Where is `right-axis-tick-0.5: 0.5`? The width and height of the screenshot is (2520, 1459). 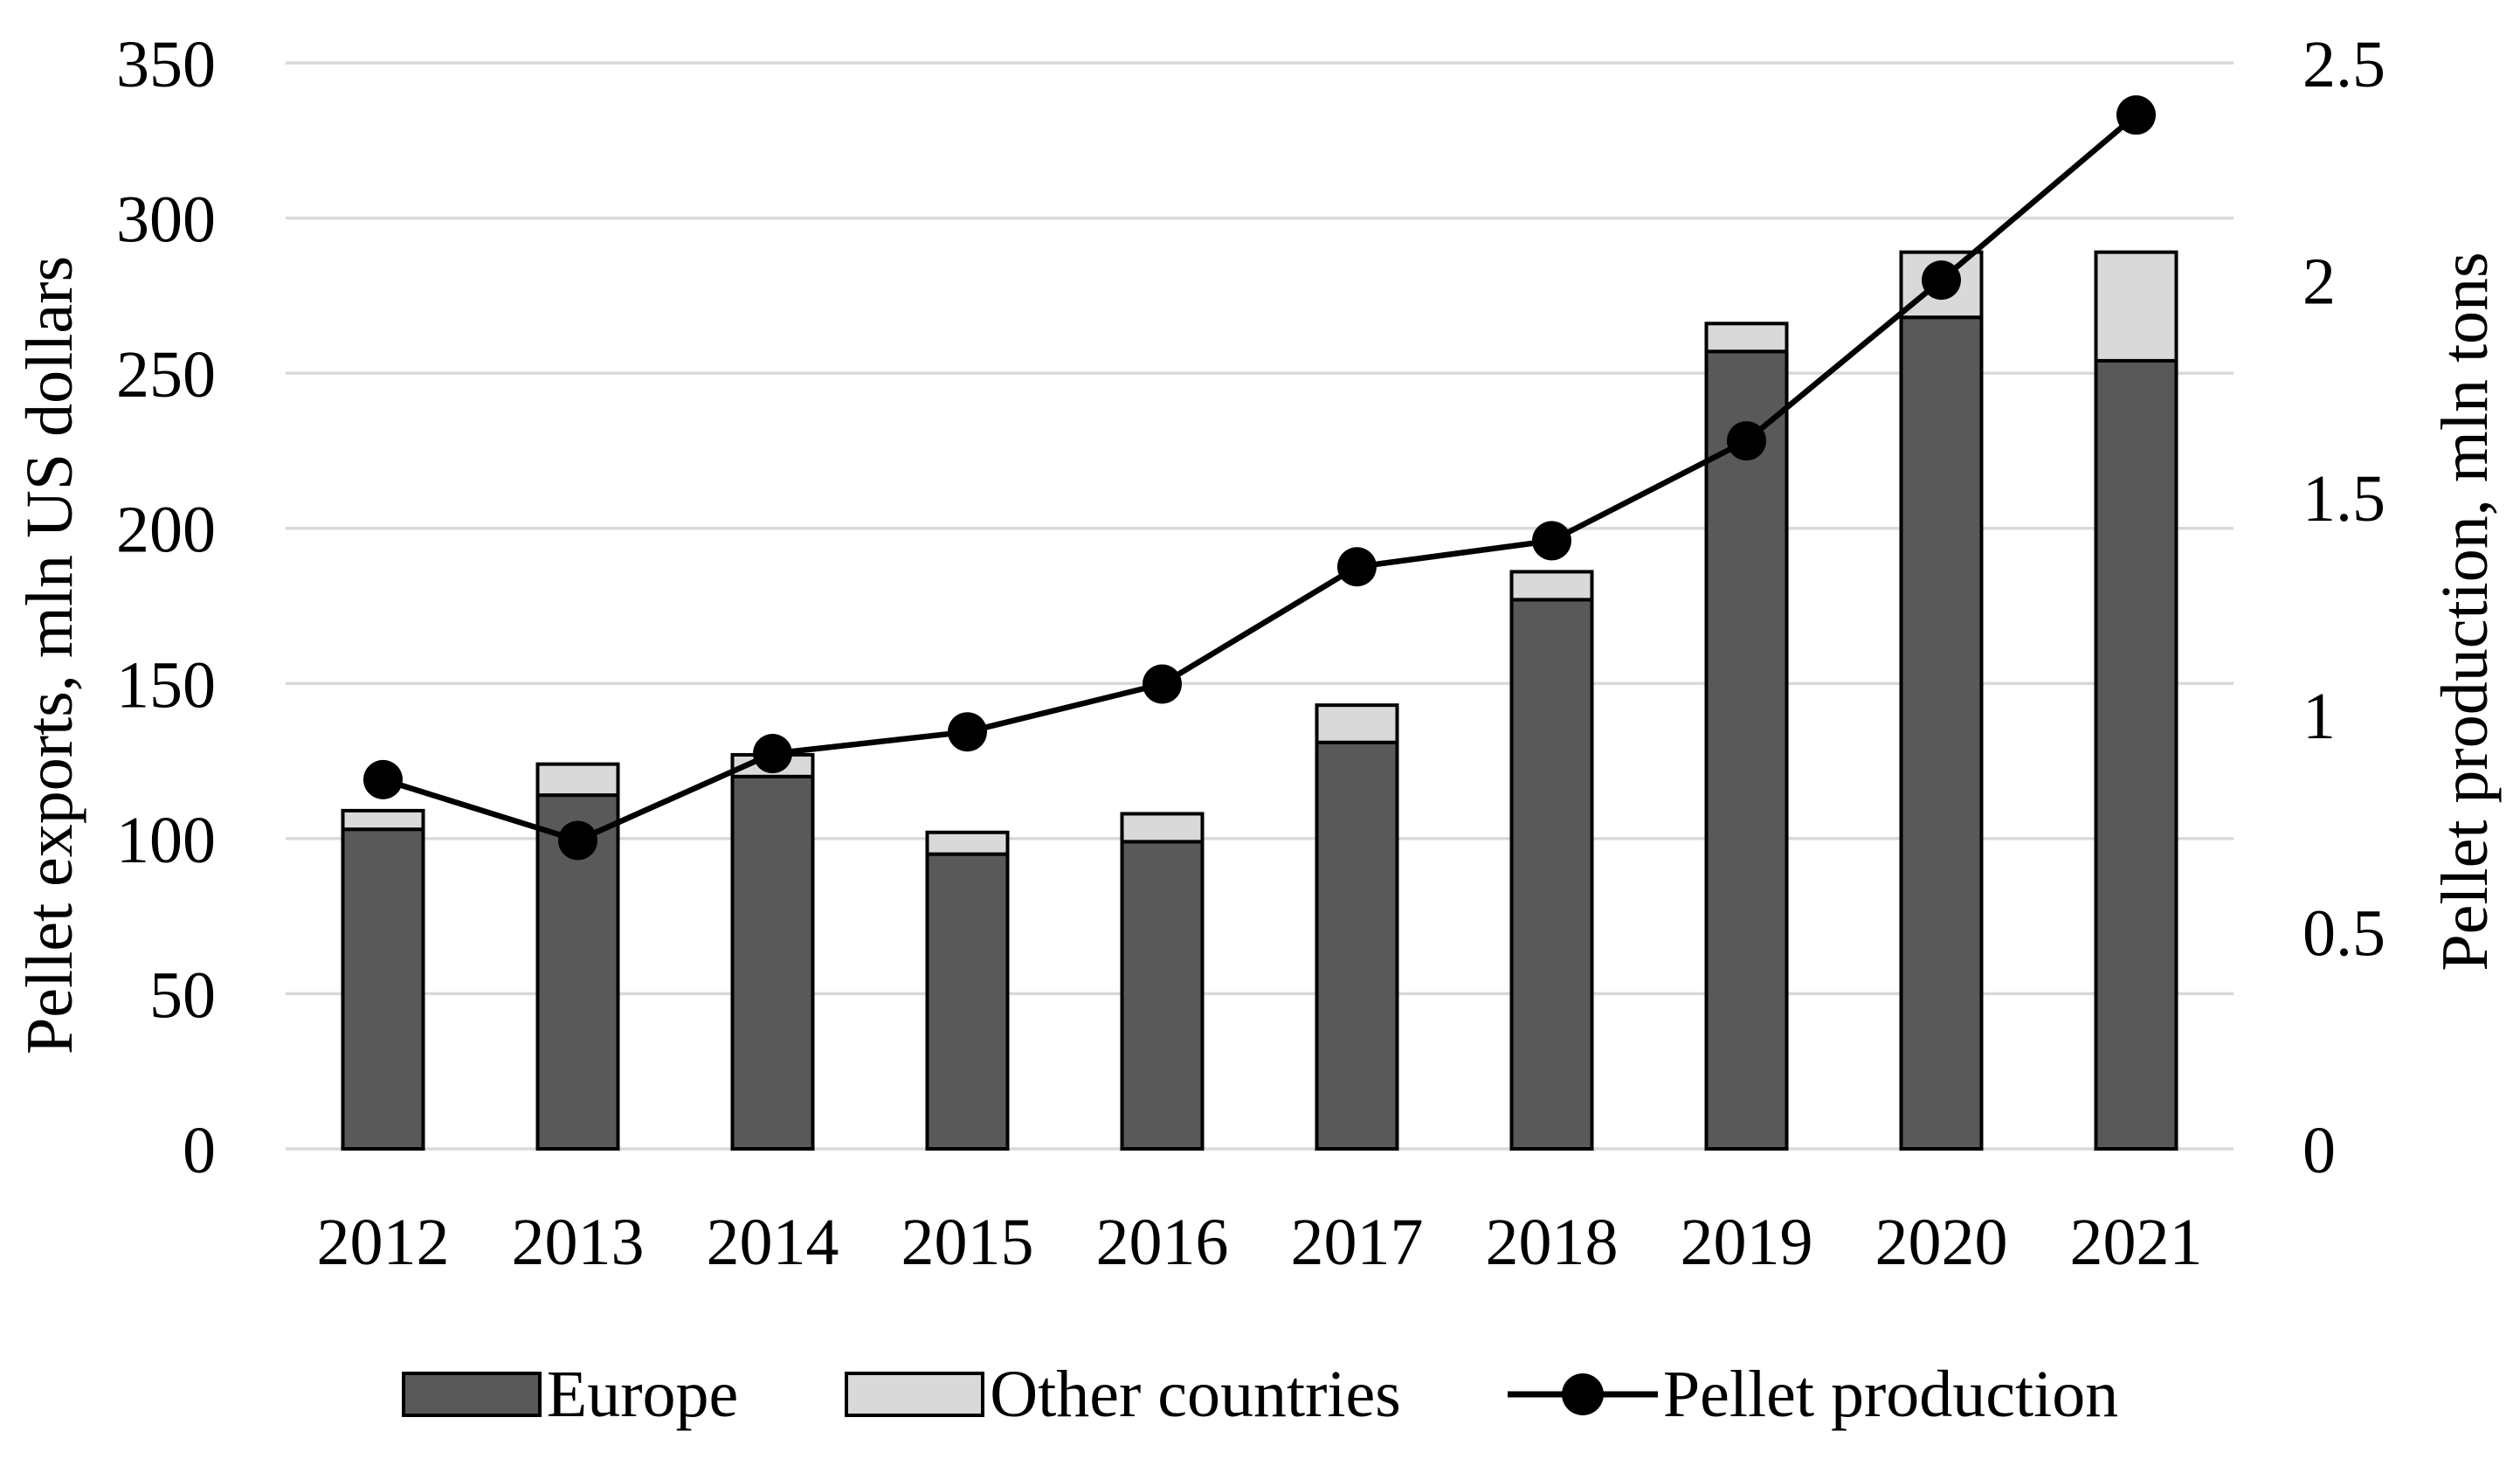
right-axis-tick-0.5: 0.5 is located at coordinates (2344, 933).